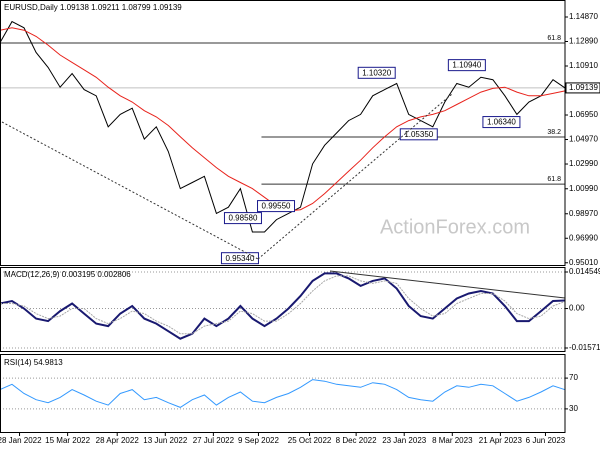 This screenshot has width=600, height=450. Describe the element at coordinates (583, 163) in the screenshot. I see `y-tick-label: 1.02990` at that location.